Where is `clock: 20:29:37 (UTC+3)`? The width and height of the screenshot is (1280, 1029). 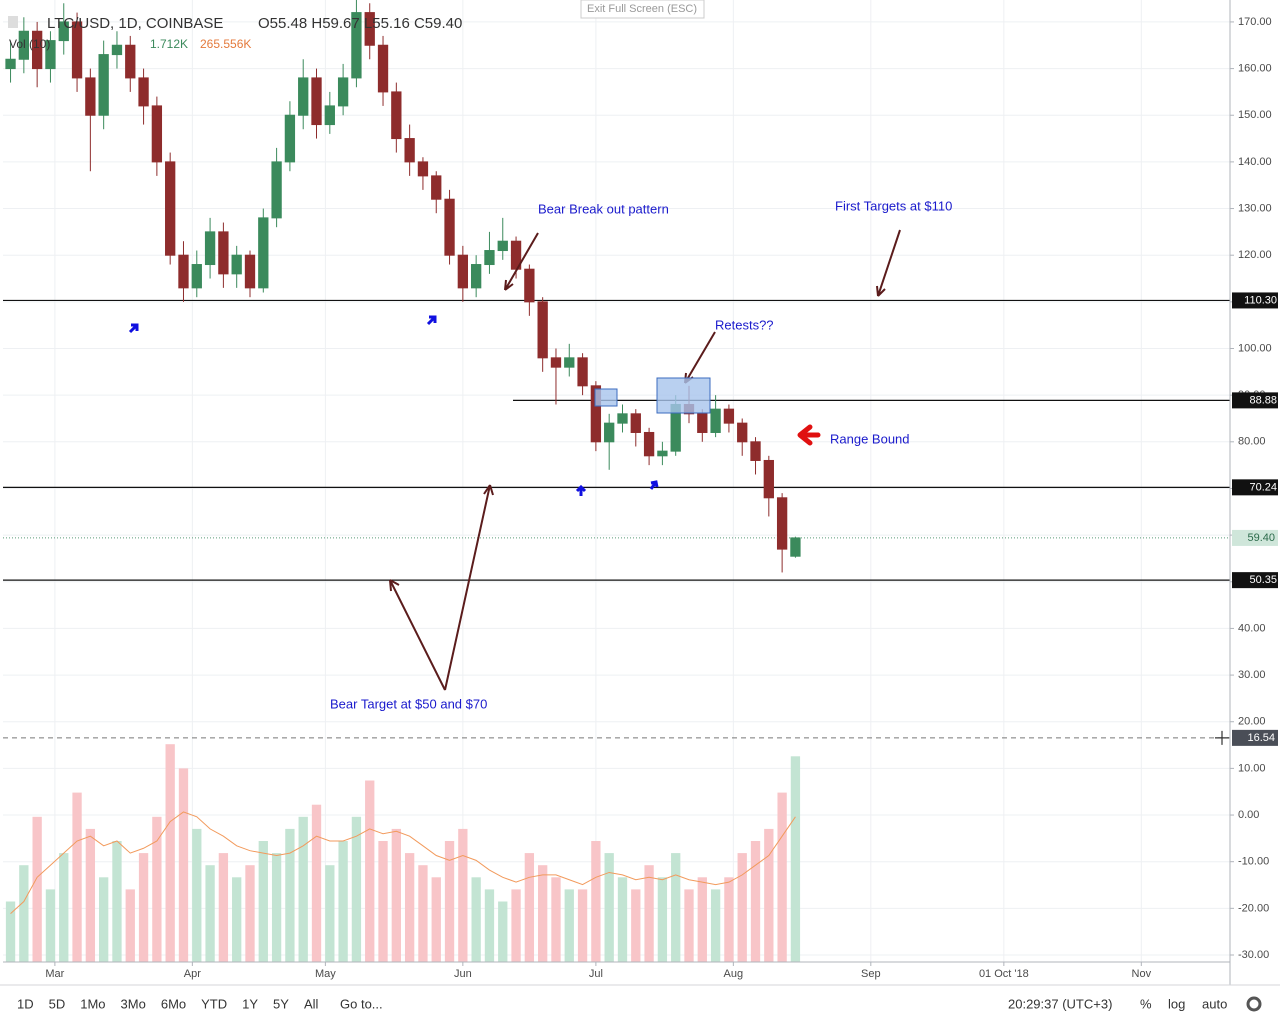
clock: 20:29:37 (UTC+3) is located at coordinates (1060, 1003).